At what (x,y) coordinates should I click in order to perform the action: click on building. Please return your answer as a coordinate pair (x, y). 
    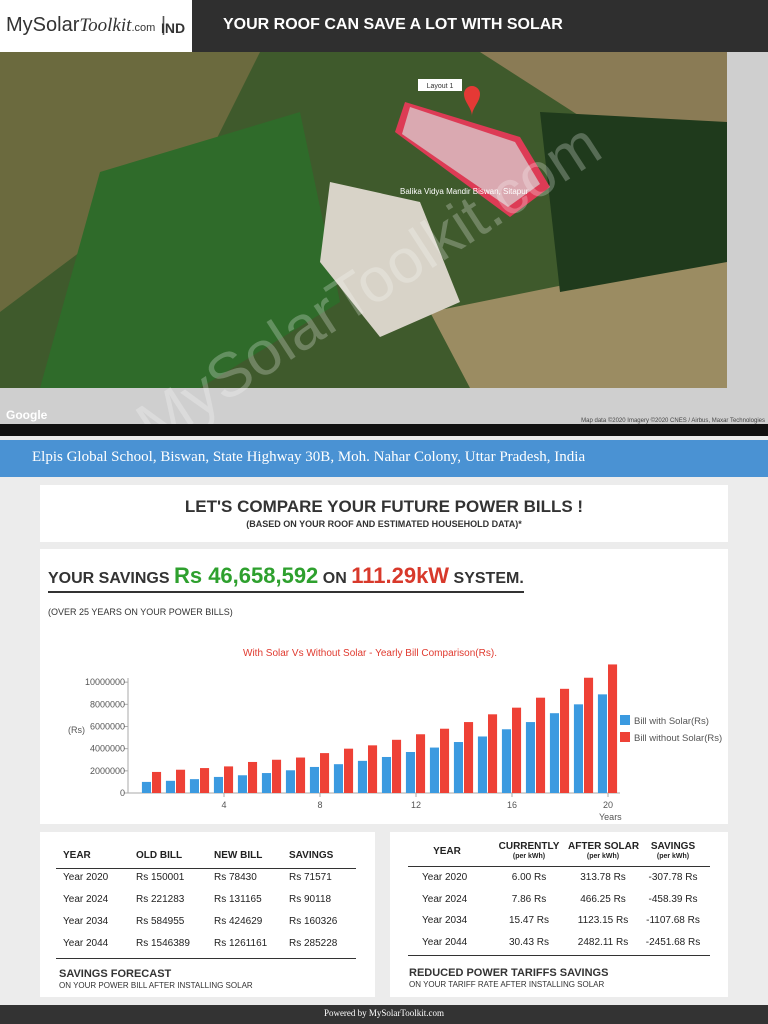
    Looking at the image, I should click on (390, 259).